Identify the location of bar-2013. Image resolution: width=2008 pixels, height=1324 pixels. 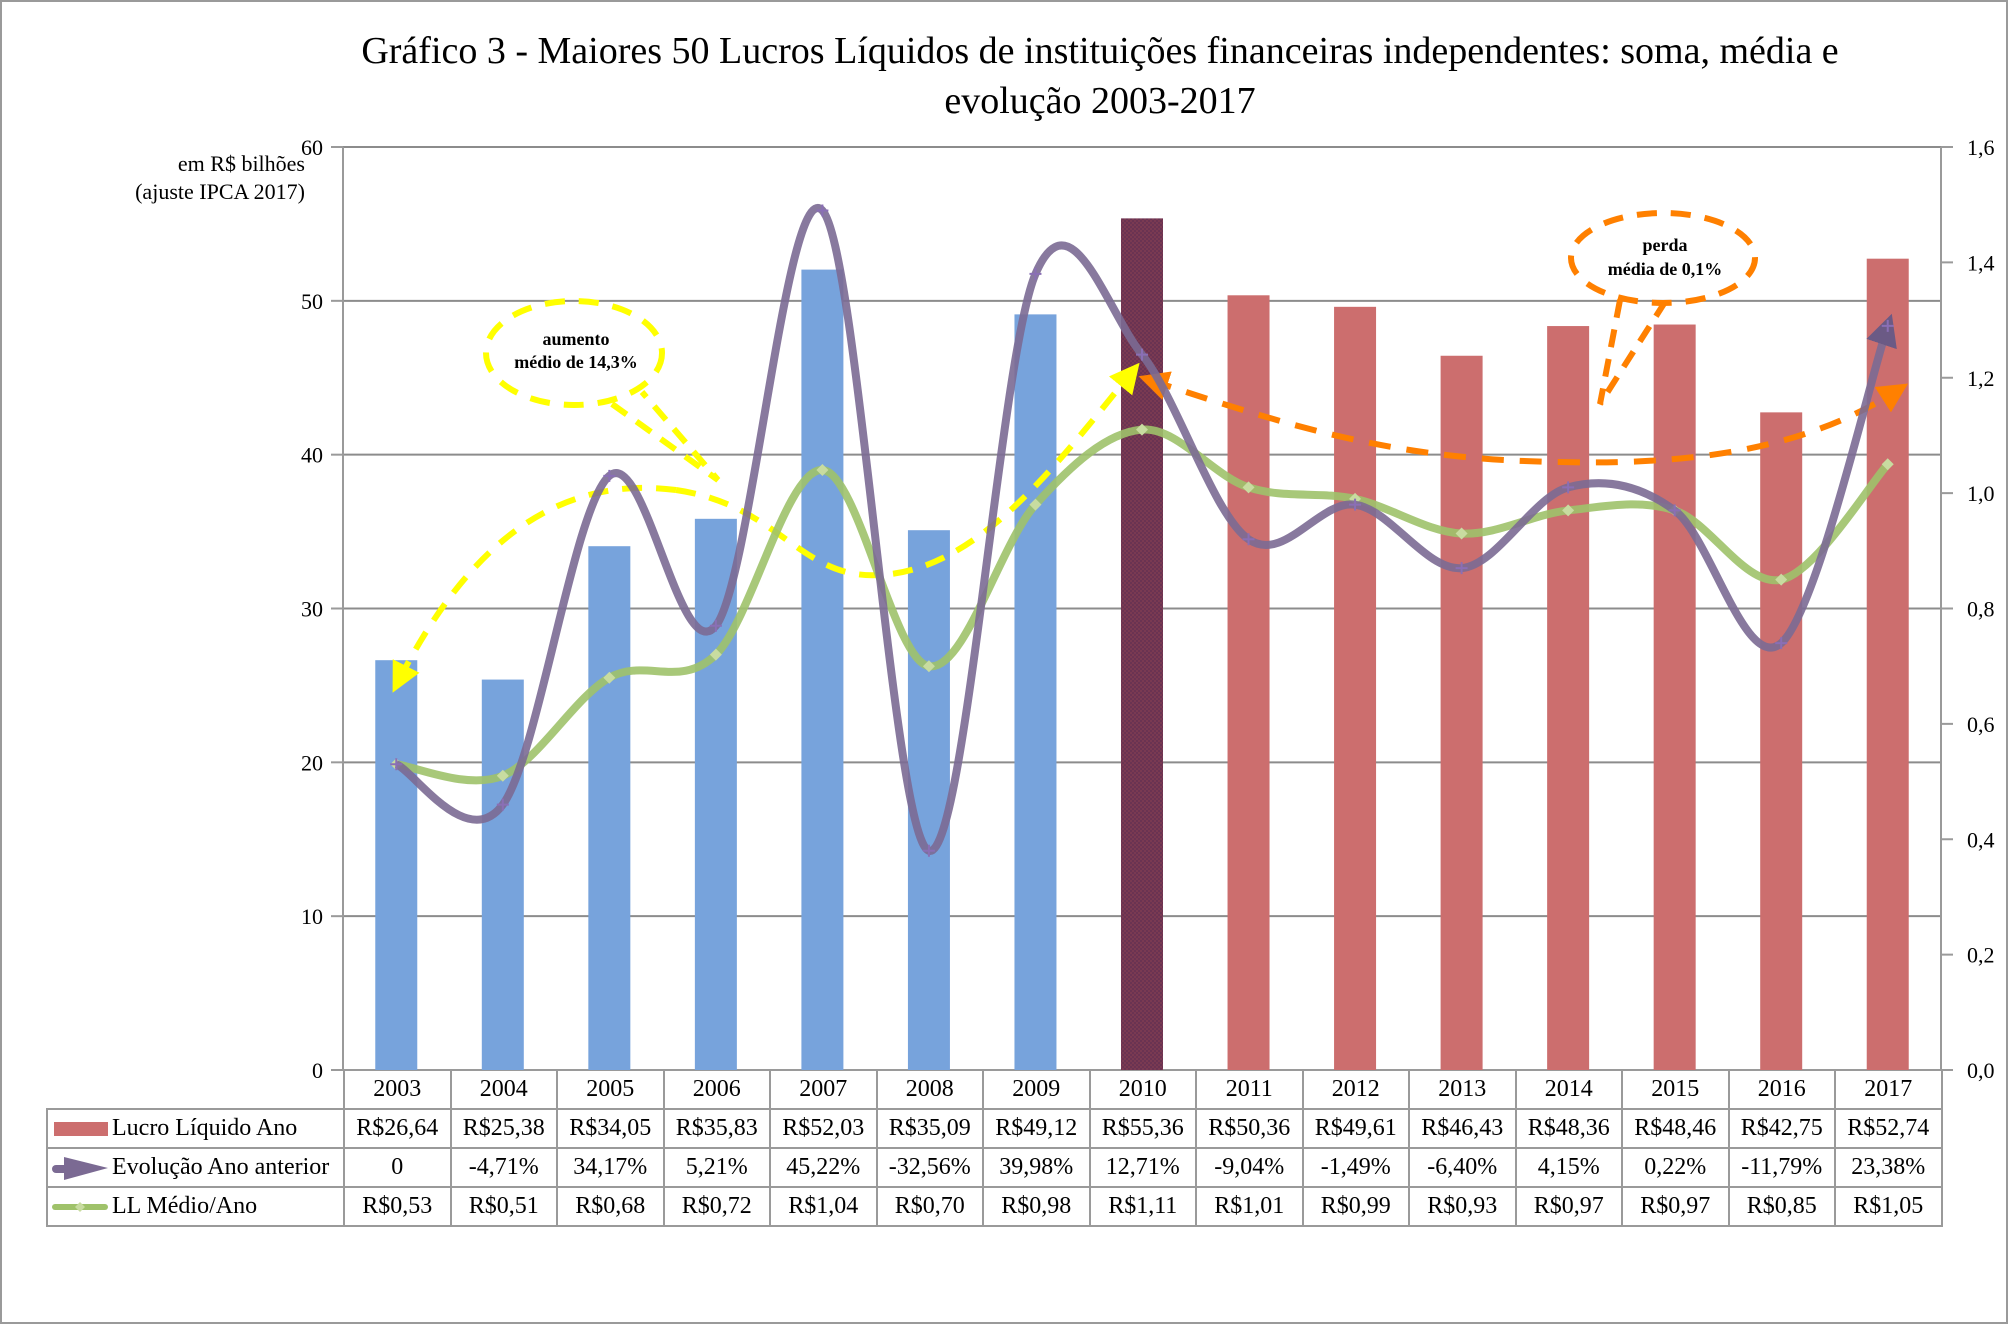
(1461, 712).